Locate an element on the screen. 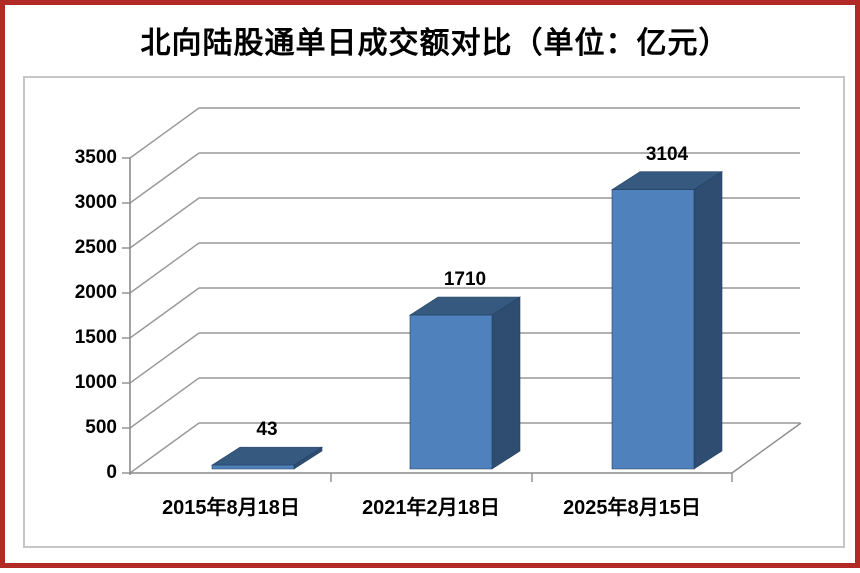 This screenshot has width=860, height=573. y-tick-label: 3000 is located at coordinates (95, 202).